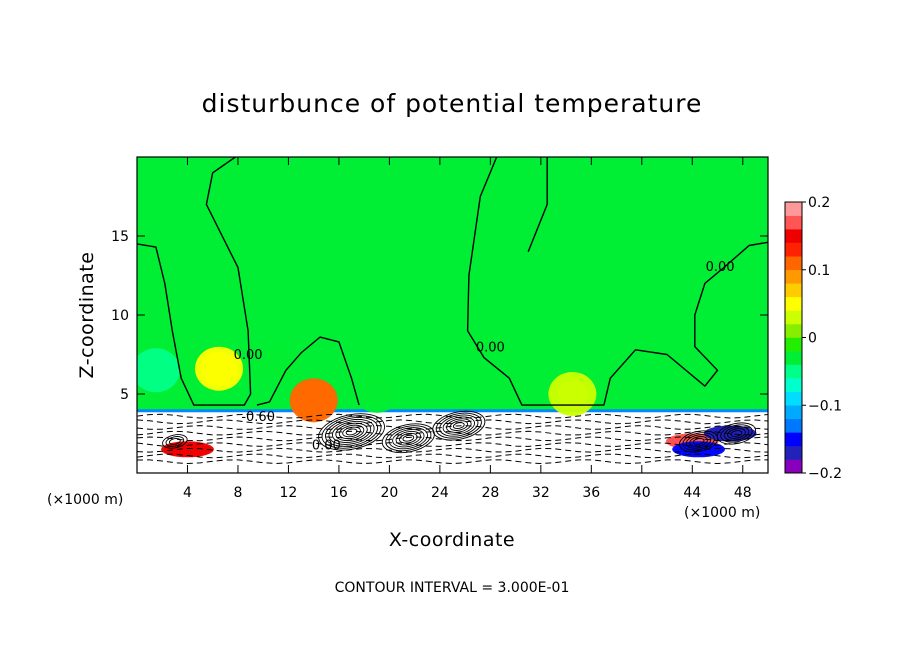 Image resolution: width=904 pixels, height=654 pixels. I want to click on x-tick-label: 8, so click(237, 493).